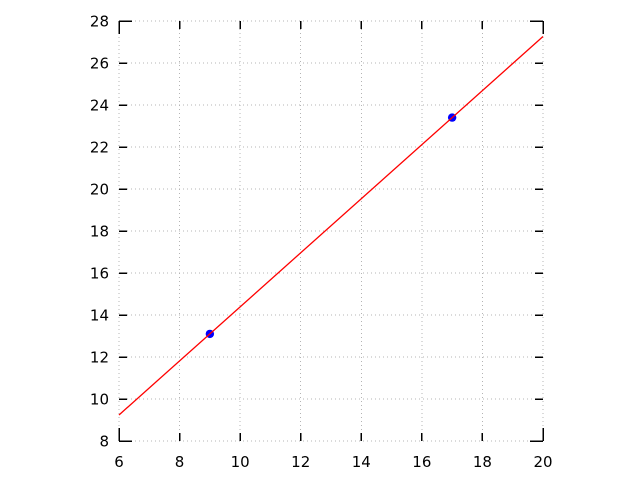 This screenshot has width=640, height=480. What do you see at coordinates (99, 147) in the screenshot?
I see `y-tick-label: 22` at bounding box center [99, 147].